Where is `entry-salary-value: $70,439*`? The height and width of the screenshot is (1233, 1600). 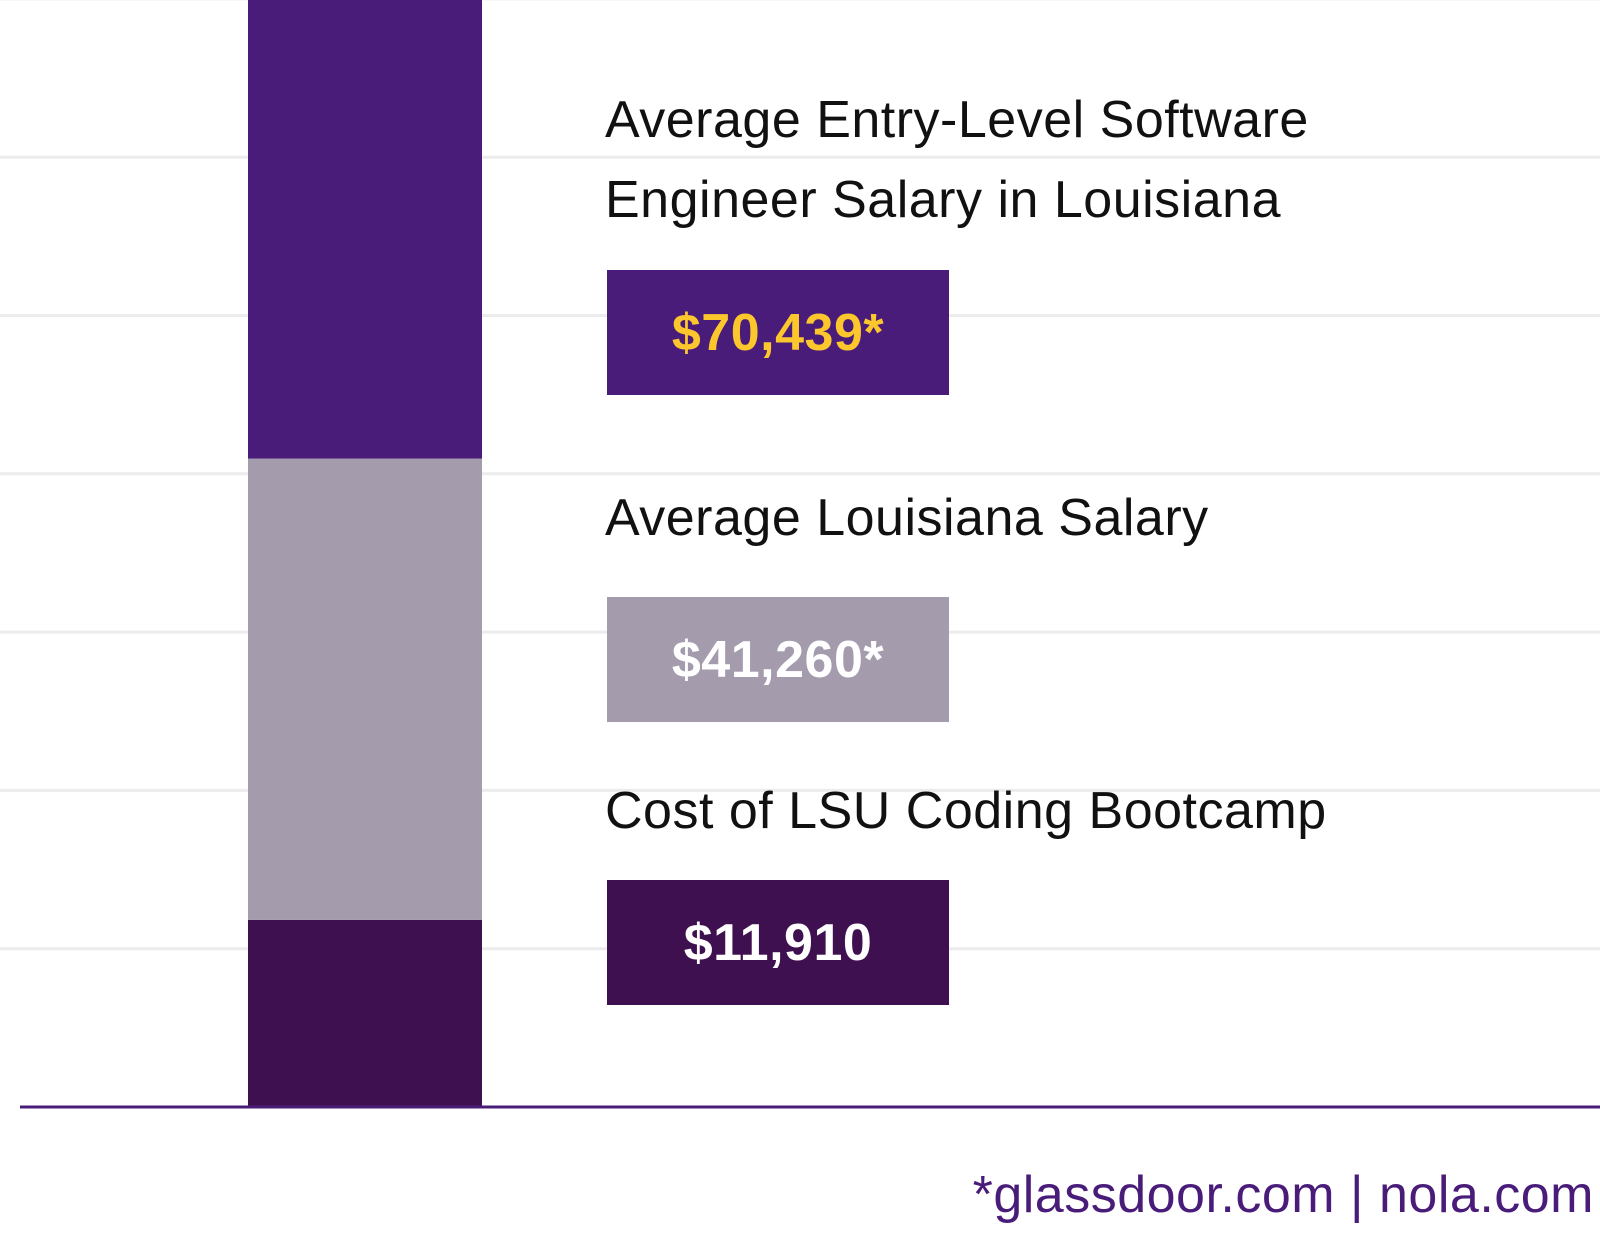
entry-salary-value: $70,439* is located at coordinates (778, 332).